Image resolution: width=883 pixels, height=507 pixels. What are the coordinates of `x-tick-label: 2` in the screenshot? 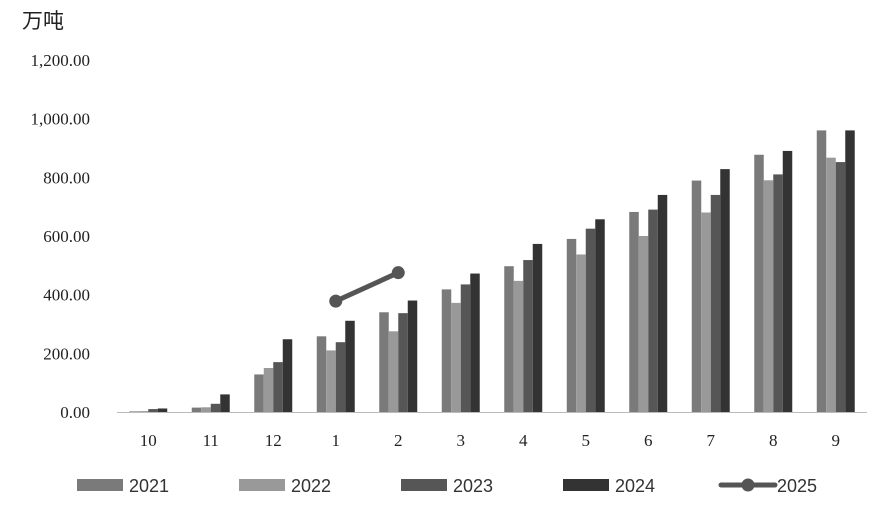 It's located at (398, 440).